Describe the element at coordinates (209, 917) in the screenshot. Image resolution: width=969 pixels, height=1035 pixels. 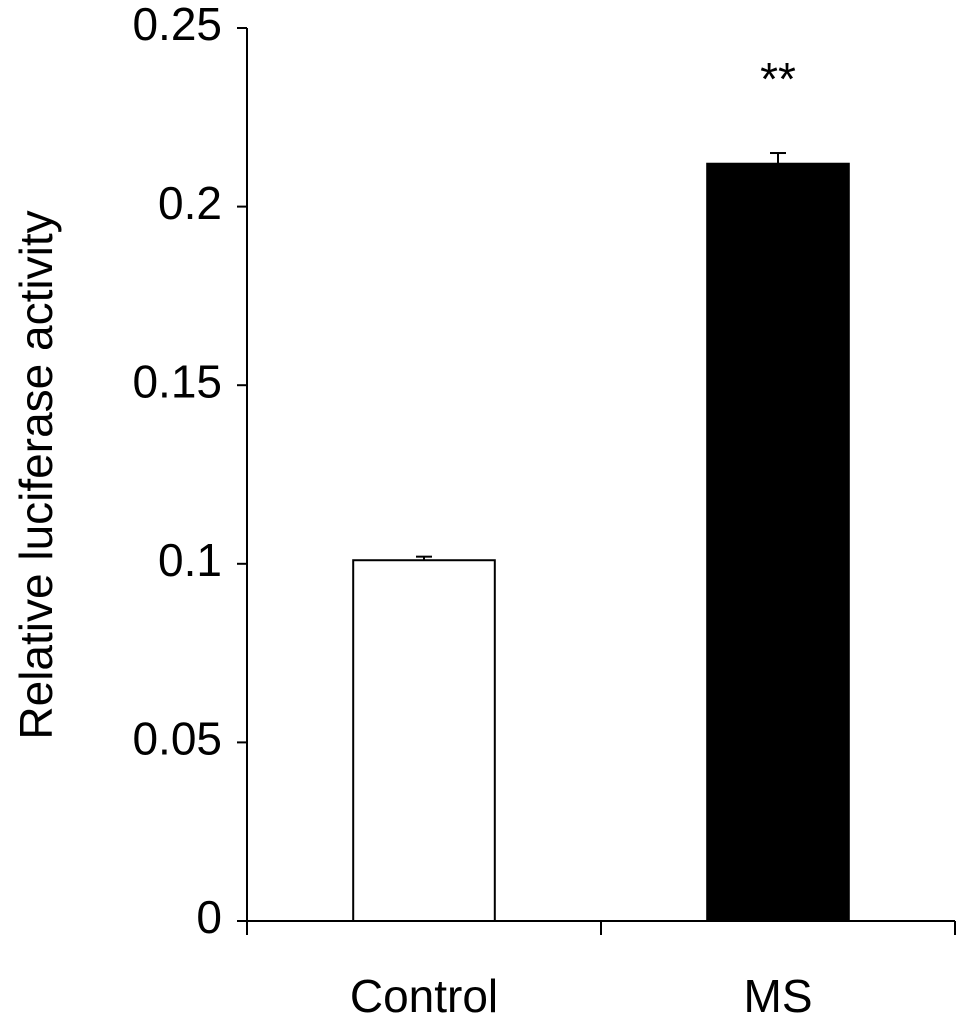
I see `y-tick-label: 0` at that location.